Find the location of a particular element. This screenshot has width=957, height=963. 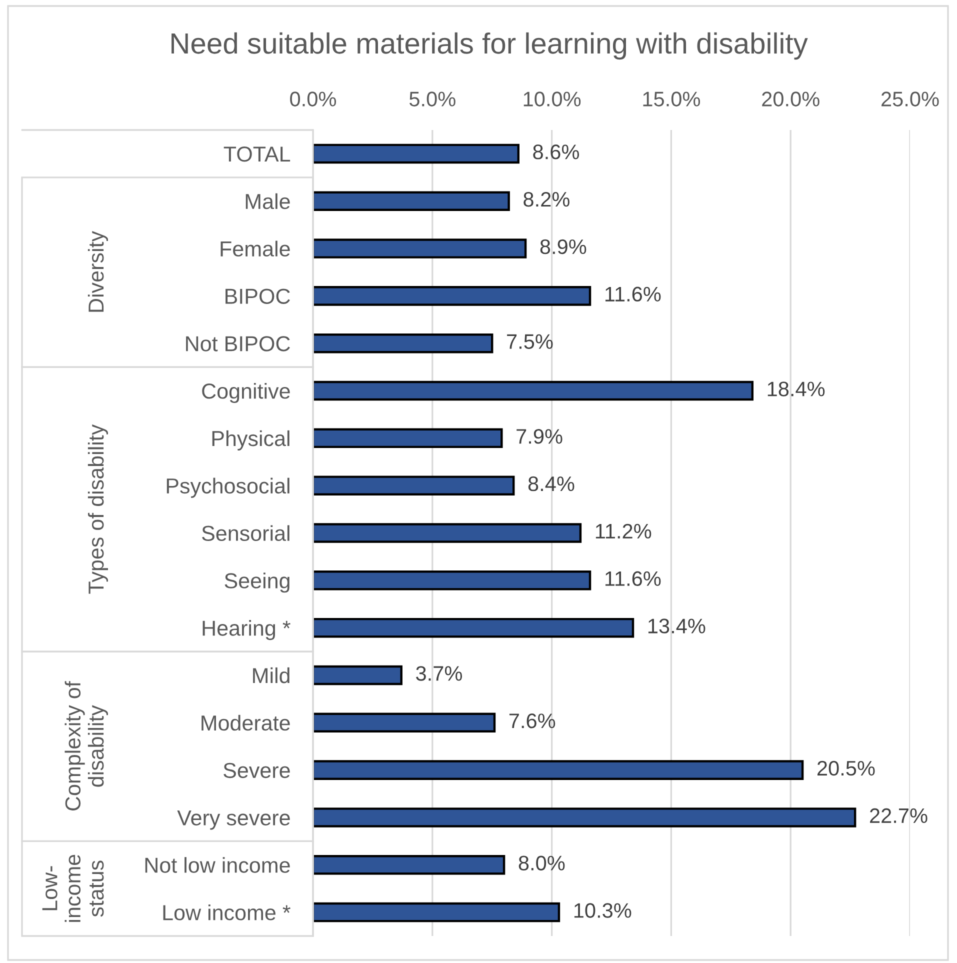

data-label: 20.5% is located at coordinates (846, 768).